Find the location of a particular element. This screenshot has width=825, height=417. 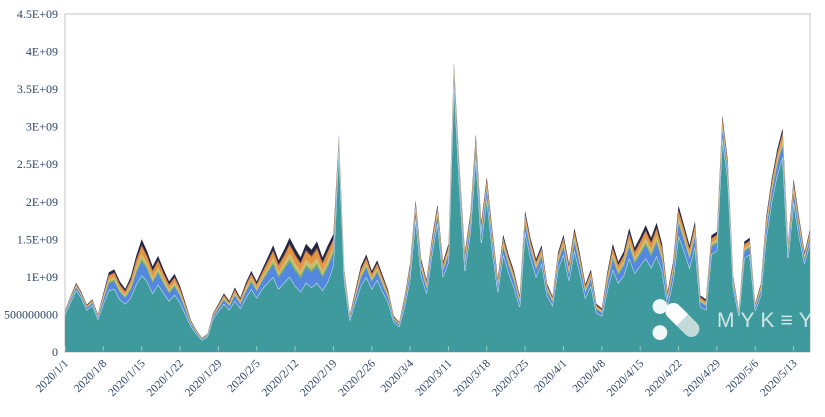

y-axis-tick-label: 2E+09 is located at coordinates (42, 202).